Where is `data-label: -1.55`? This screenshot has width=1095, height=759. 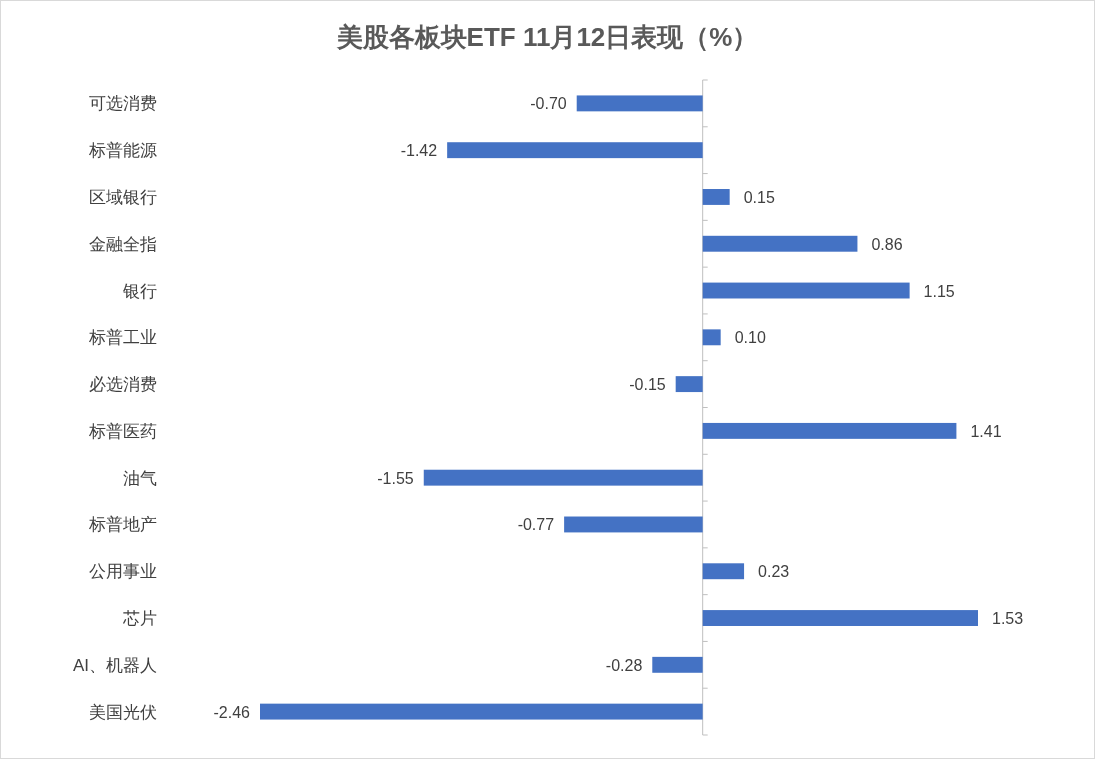 data-label: -1.55 is located at coordinates (395, 478).